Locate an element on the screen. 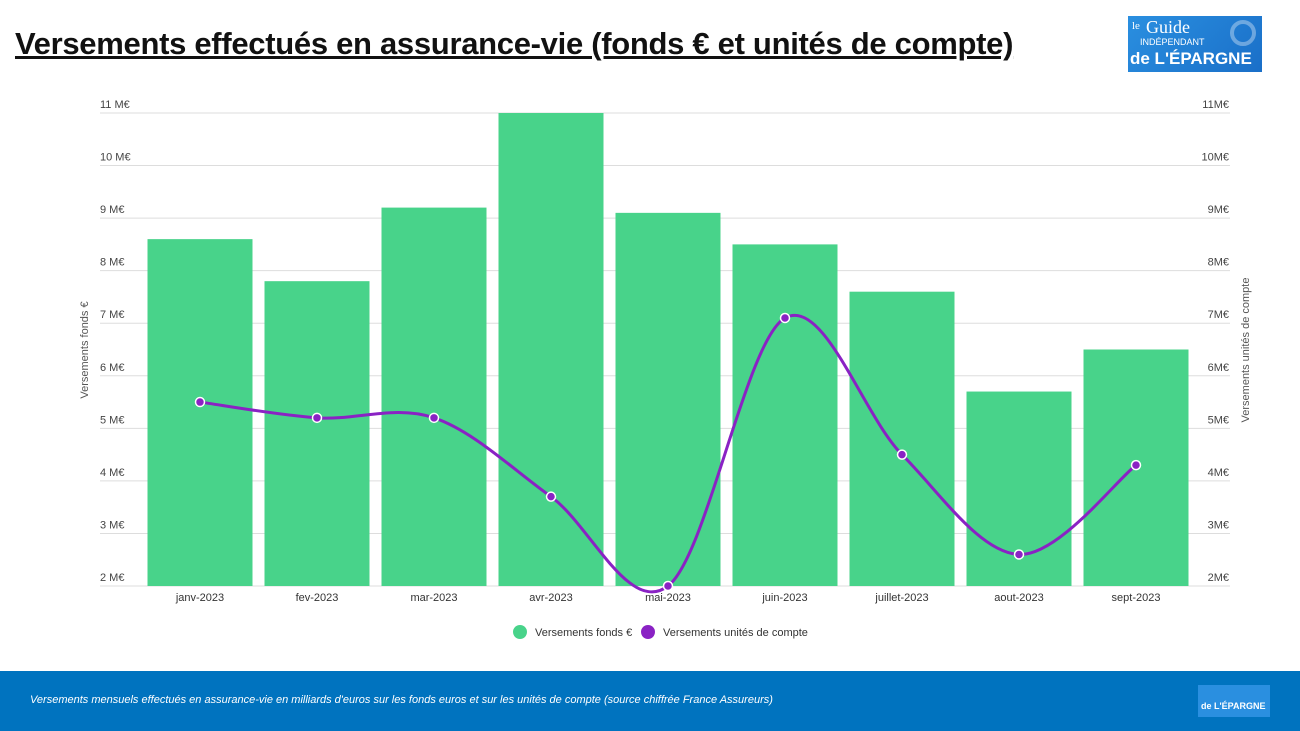  y-right-tick-label: 5M€ is located at coordinates (1218, 420).